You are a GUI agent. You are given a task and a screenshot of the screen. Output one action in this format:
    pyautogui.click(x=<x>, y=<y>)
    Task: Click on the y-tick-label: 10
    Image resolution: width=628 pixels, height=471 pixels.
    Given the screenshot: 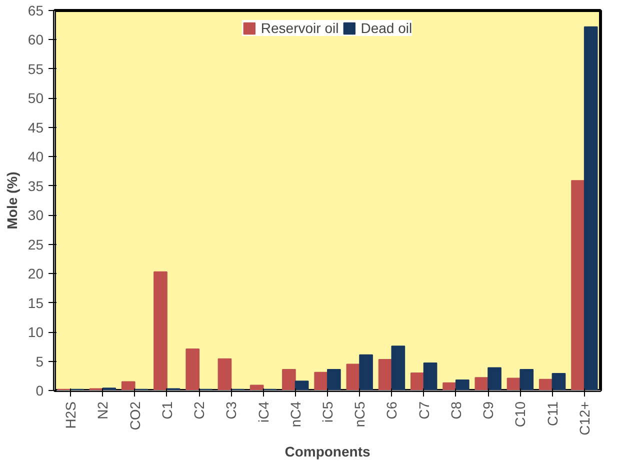 What is the action you would take?
    pyautogui.click(x=36, y=332)
    